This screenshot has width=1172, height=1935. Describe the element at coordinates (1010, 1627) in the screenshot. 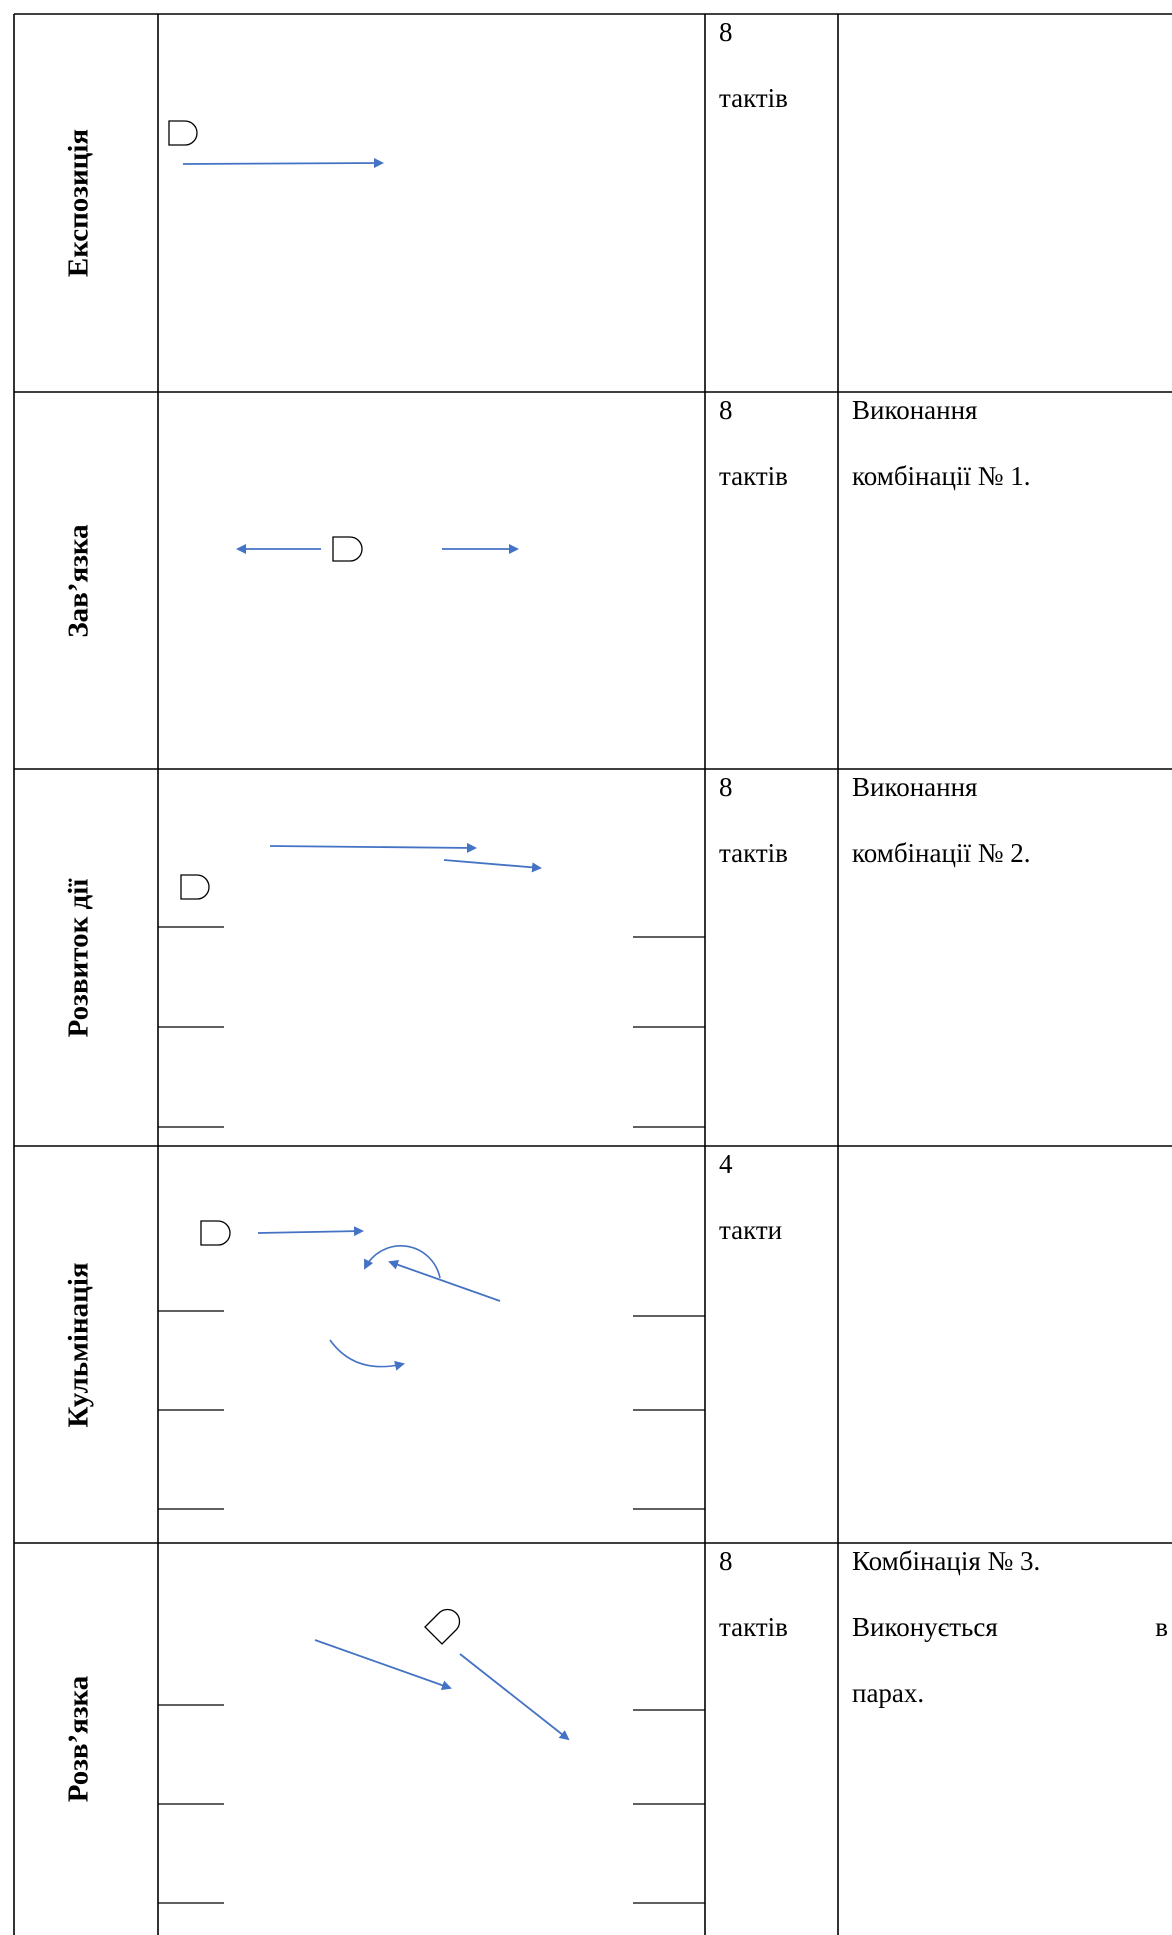

I see `description-justified-line: Виконується в` at that location.